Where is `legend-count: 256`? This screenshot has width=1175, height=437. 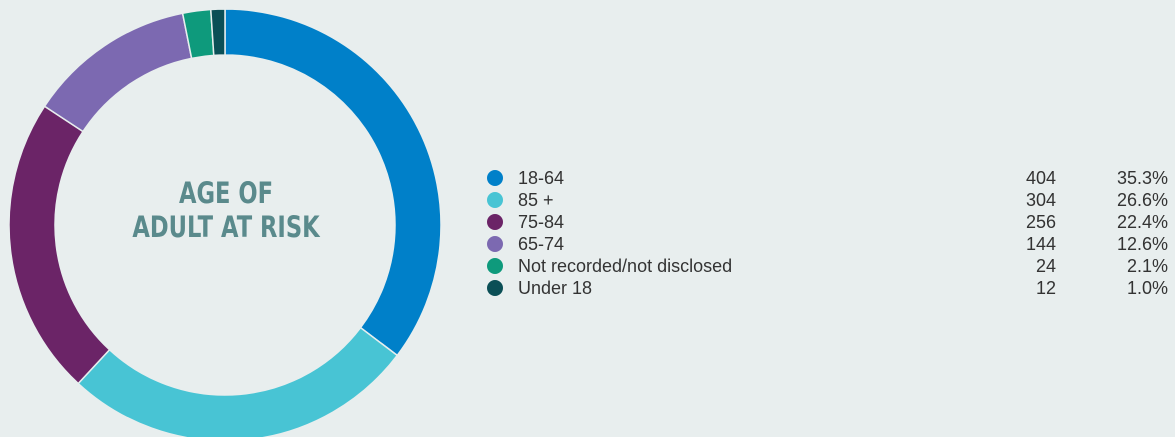 legend-count: 256 is located at coordinates (1040, 222).